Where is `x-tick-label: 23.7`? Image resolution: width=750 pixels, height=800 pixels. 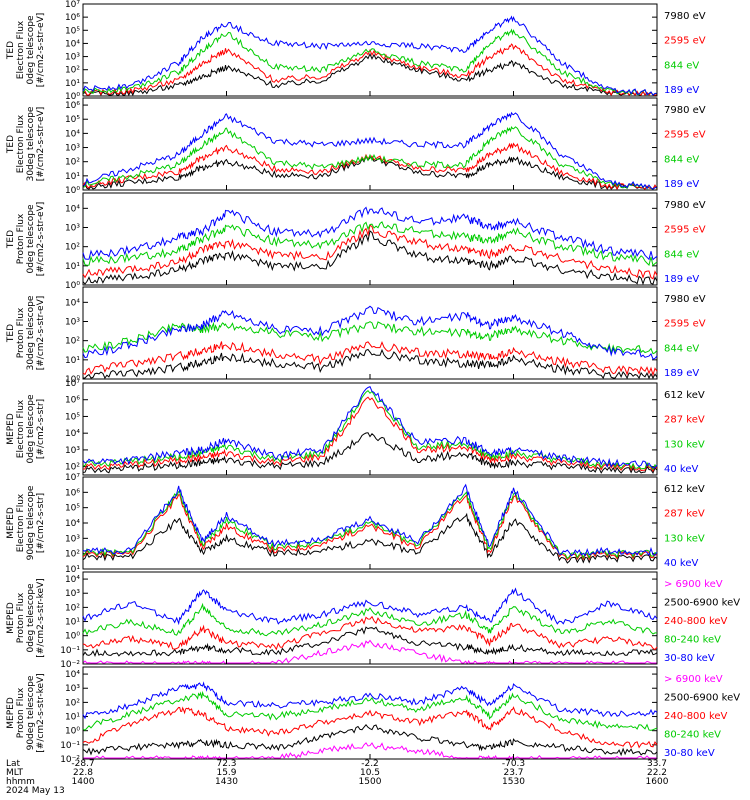 x-tick-label: 23.7 is located at coordinates (513, 773).